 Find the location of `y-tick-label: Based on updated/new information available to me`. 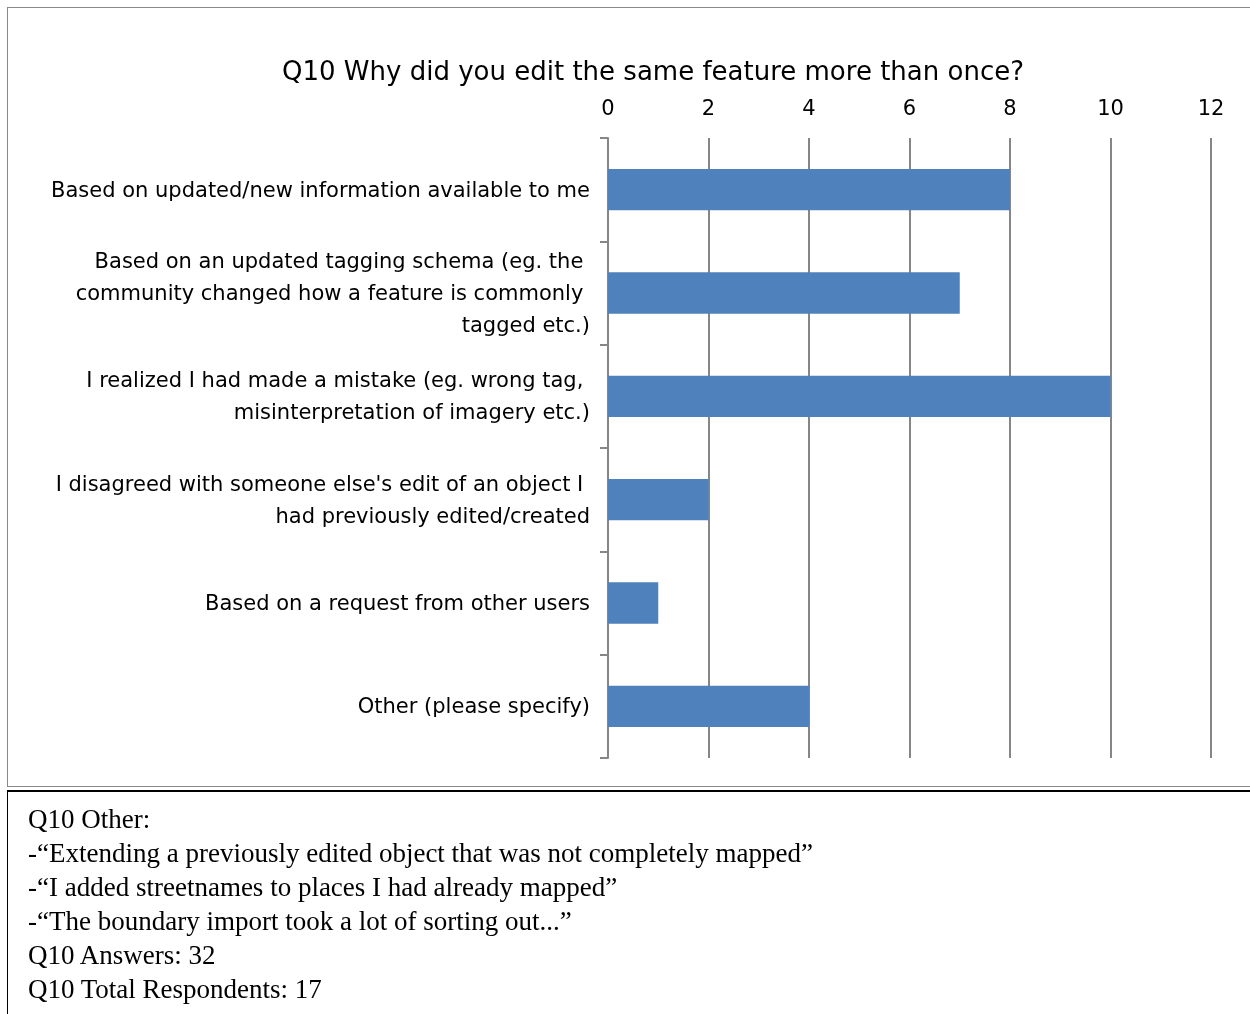

y-tick-label: Based on updated/new information available to me is located at coordinates (320, 189).